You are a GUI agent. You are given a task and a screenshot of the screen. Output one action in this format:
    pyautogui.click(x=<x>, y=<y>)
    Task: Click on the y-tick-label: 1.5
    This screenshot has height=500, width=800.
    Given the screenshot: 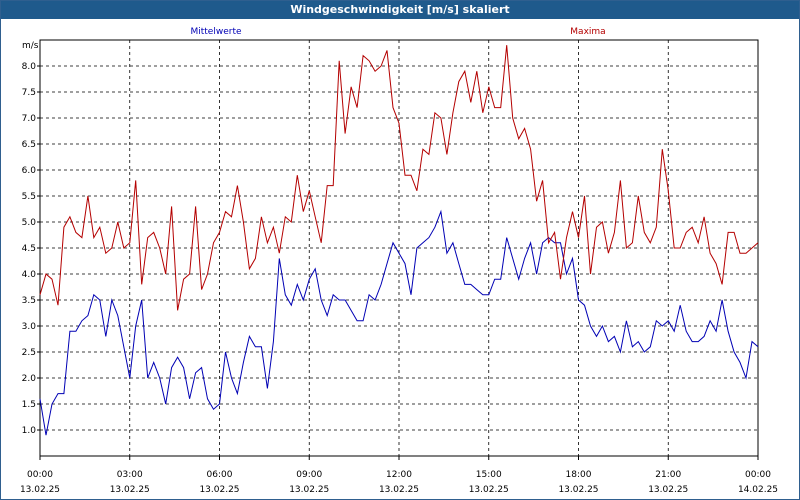 What is the action you would take?
    pyautogui.click(x=29, y=405)
    